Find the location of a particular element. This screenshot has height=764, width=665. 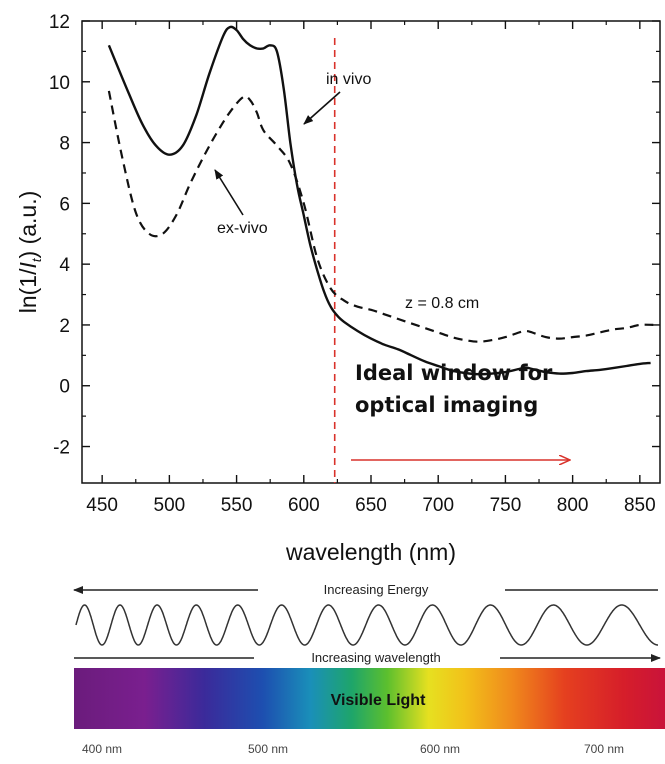

visible-light-label: Visible Light is located at coordinates (379, 700).